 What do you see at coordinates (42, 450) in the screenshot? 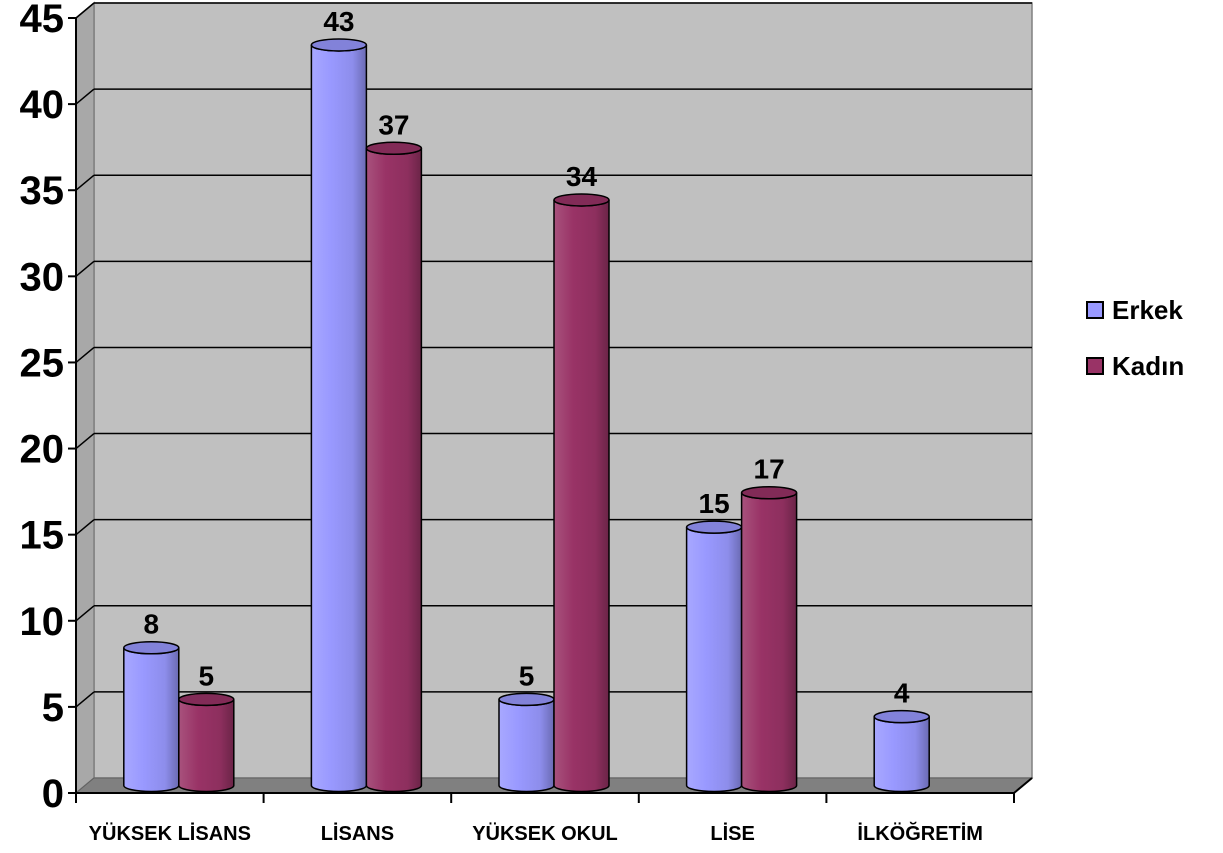
I see `y-tick-label: 20` at bounding box center [42, 450].